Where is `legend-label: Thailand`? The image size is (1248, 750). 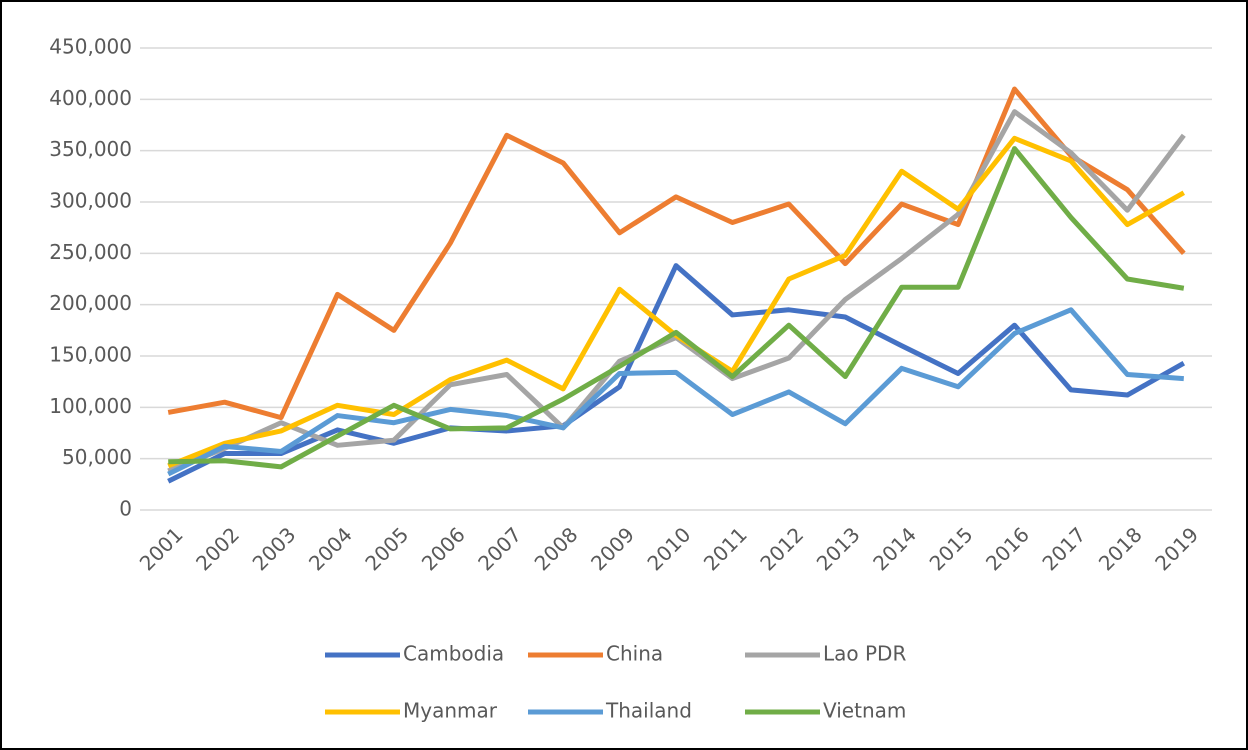 legend-label: Thailand is located at coordinates (648, 711).